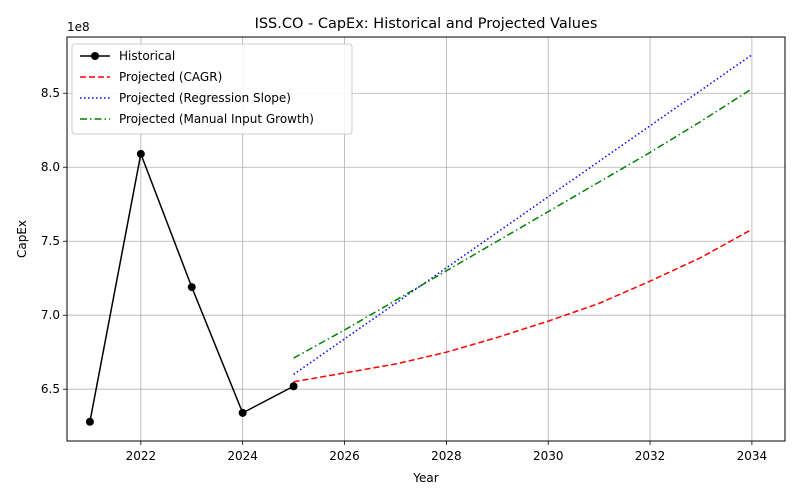 Image resolution: width=800 pixels, height=500 pixels. I want to click on x-tick-label: 2028, so click(446, 456).